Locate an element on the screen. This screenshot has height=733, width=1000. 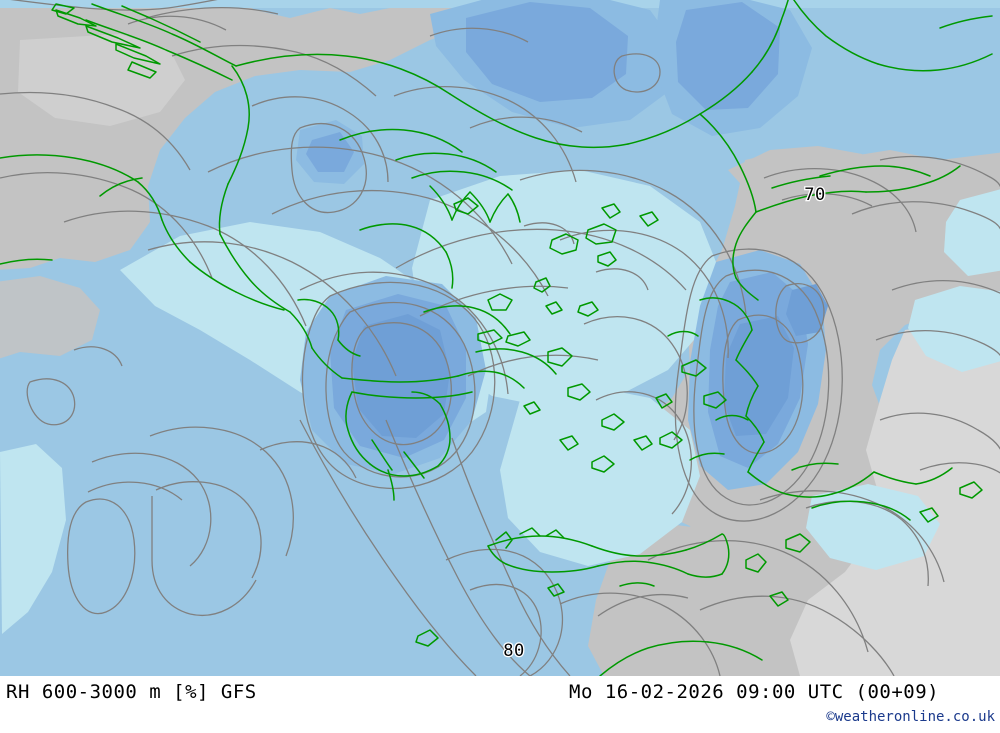
parameter-title: RH 600-3000 m [%] GFS is located at coordinates (131, 692).